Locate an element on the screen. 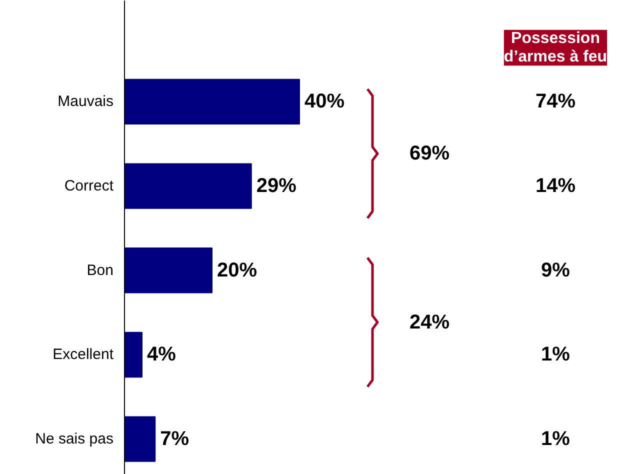  text: 24% is located at coordinates (430, 322).